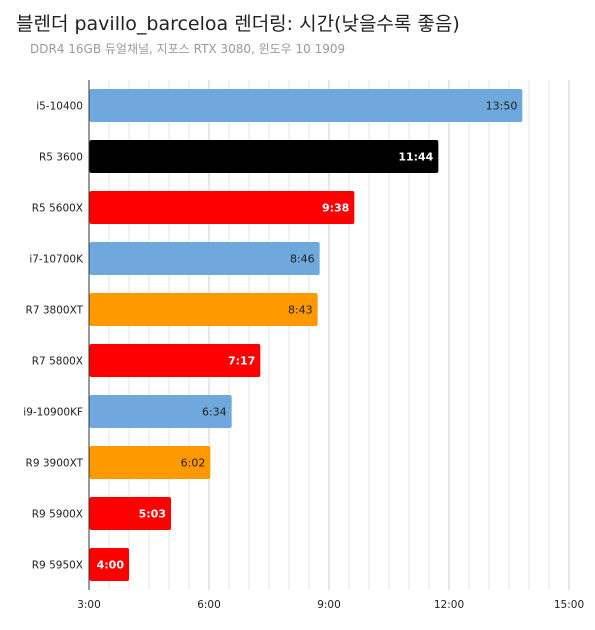 The height and width of the screenshot is (630, 595). Describe the element at coordinates (502, 106) in the screenshot. I see `data-label: 13:50` at that location.